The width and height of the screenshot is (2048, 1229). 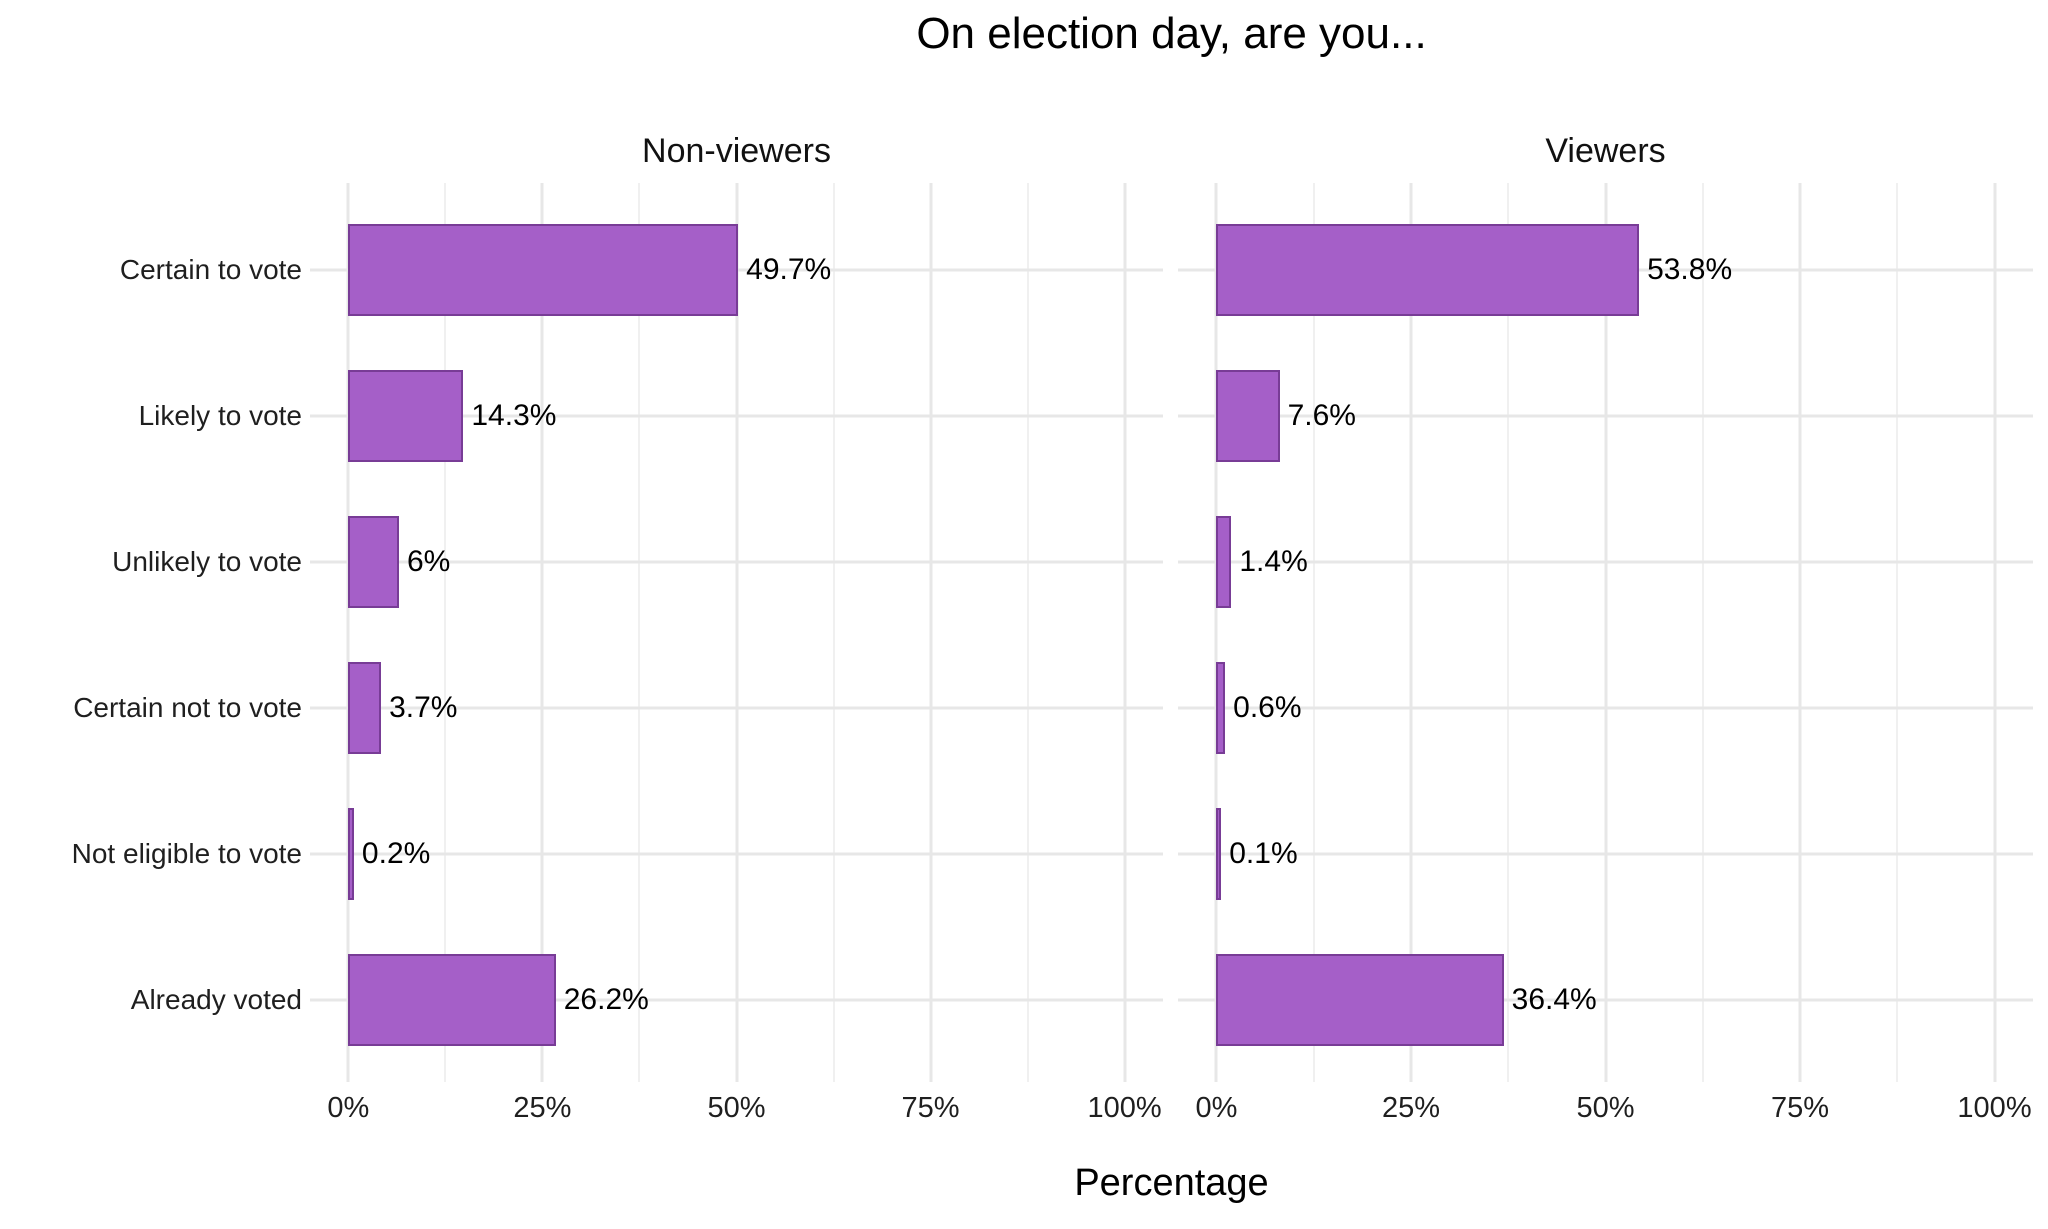 What do you see at coordinates (1273, 562) in the screenshot?
I see `bar-value-label: 1.4%` at bounding box center [1273, 562].